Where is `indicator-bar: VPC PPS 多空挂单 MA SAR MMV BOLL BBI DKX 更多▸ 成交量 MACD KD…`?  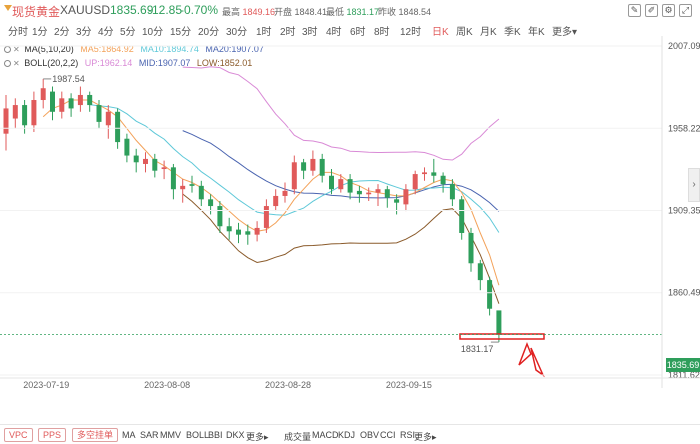
indicator-bar: VPC PPS 多空挂单 MA SAR MMV BOLL BBI DKX 更多▸ 成交量 MACD KD… is located at coordinates (350, 434).